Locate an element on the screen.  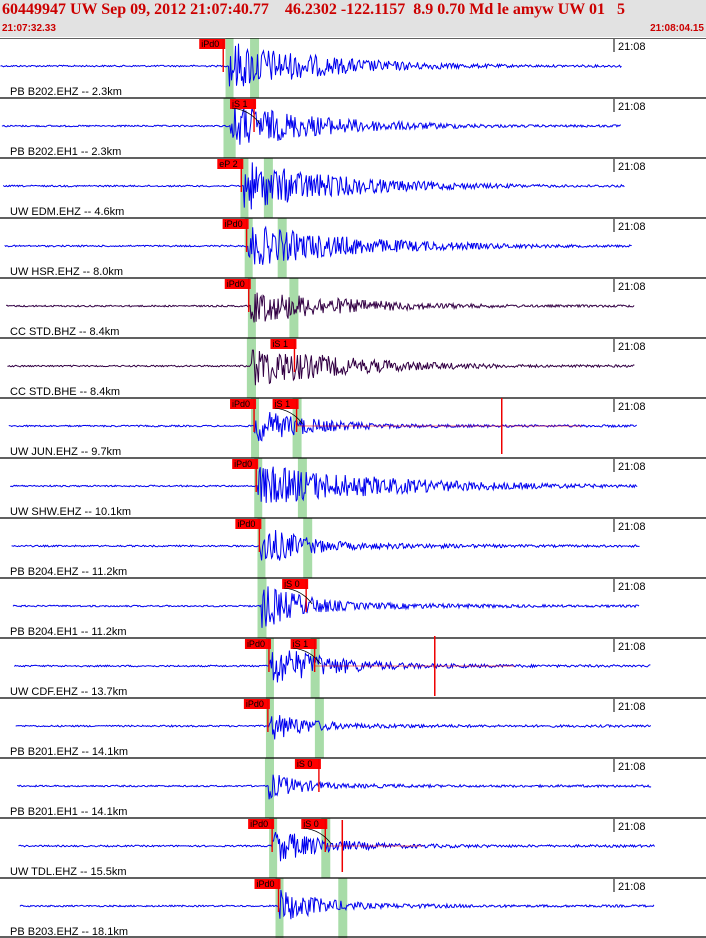
channel-label: PB B202.EH1 -- 2.3km is located at coordinates (65, 152).